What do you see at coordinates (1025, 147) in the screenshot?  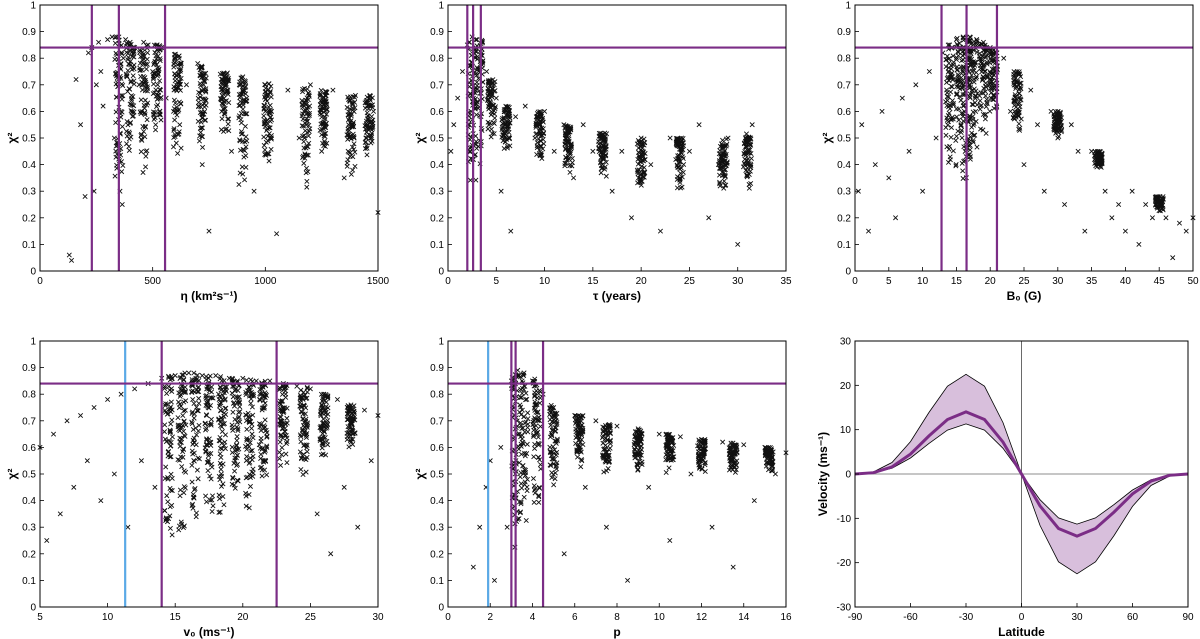 I see `scatter-markers` at bounding box center [1025, 147].